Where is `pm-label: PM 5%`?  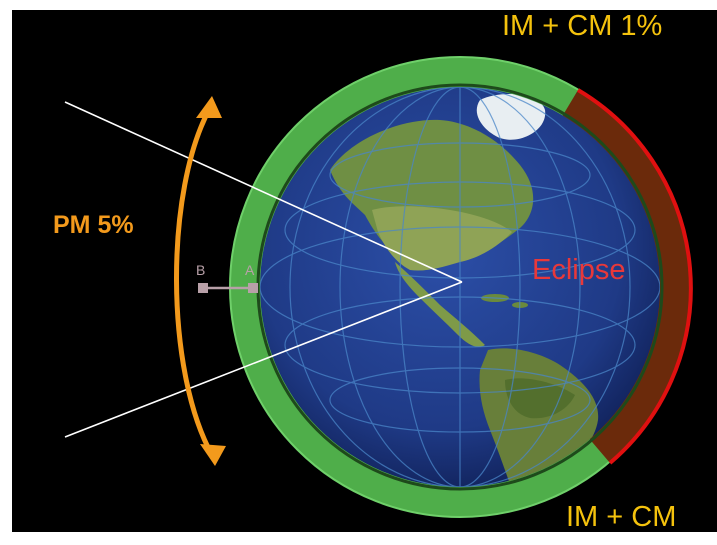
pm-label: PM 5% is located at coordinates (93, 225).